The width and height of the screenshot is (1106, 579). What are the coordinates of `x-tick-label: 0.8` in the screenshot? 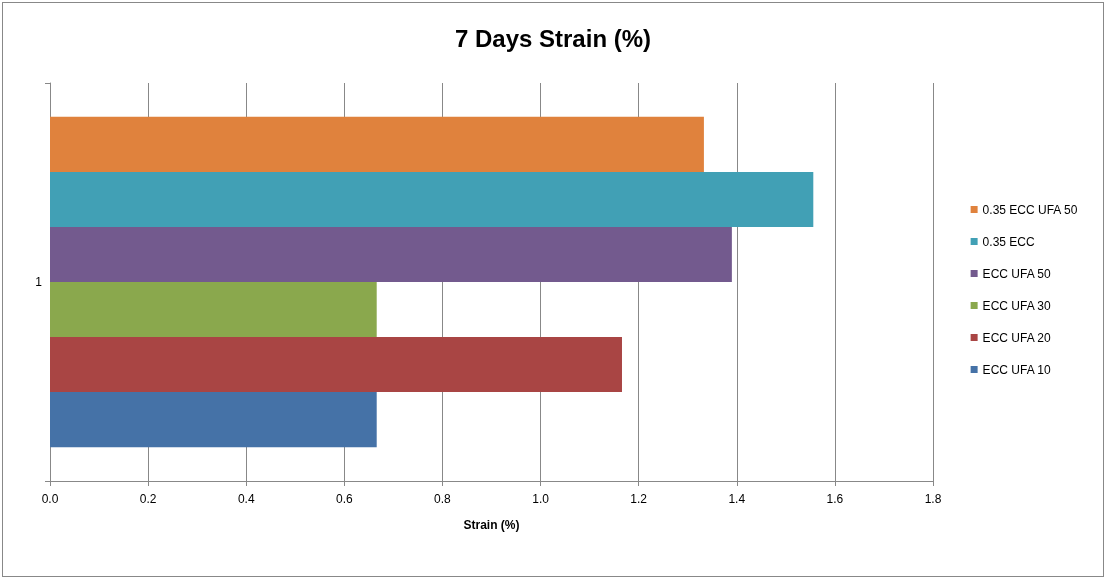 It's located at (443, 499).